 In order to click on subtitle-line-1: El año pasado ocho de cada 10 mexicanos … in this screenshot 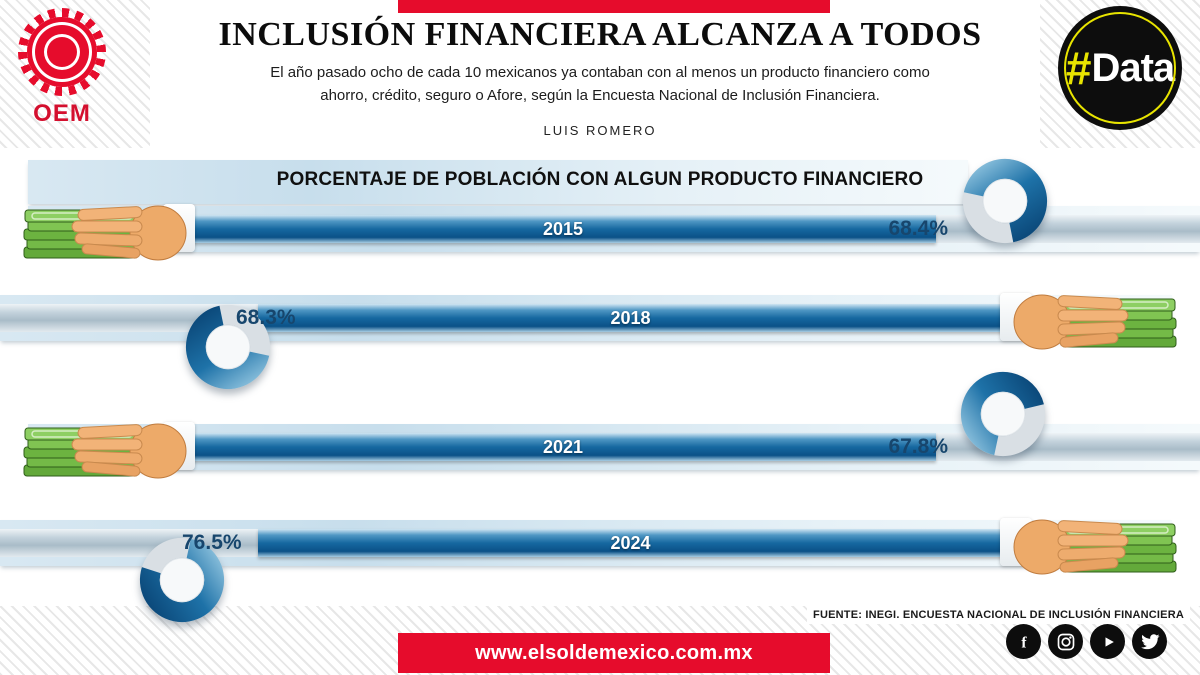, I will do `click(600, 72)`.